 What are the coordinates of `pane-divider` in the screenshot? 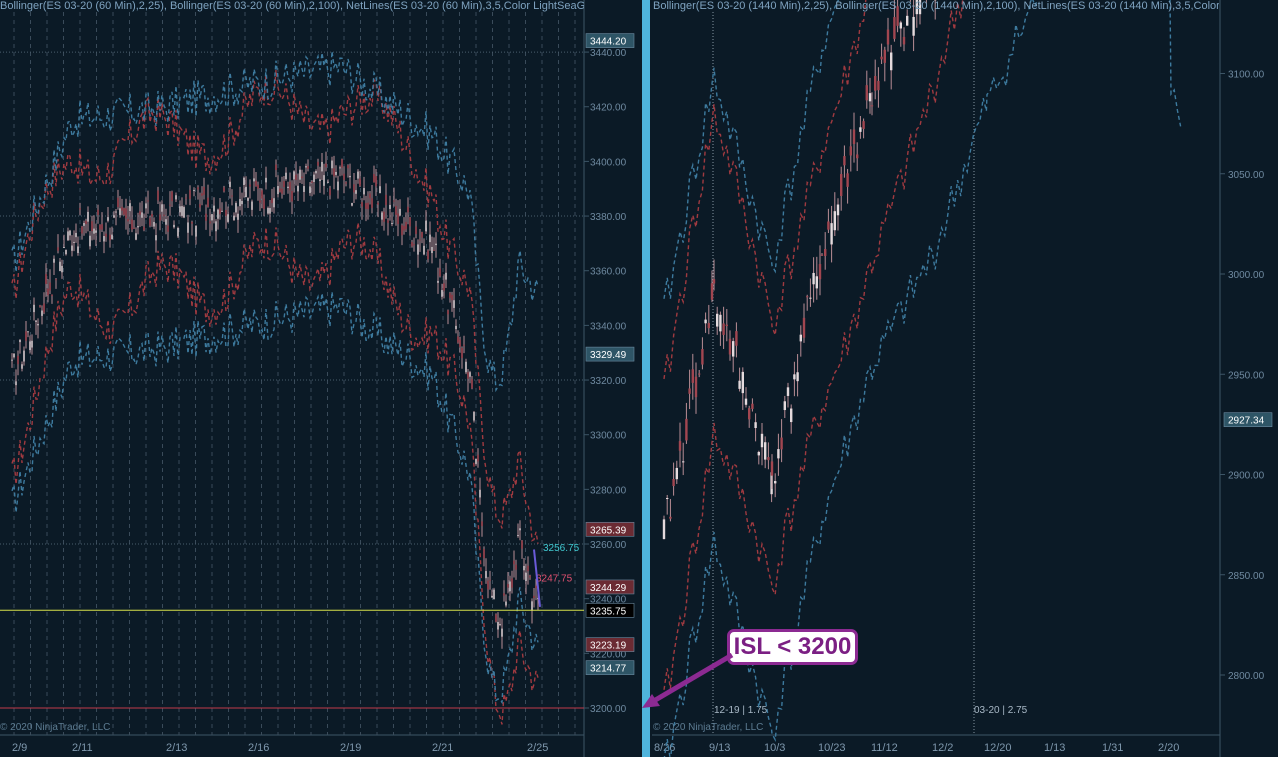 It's located at (646, 378).